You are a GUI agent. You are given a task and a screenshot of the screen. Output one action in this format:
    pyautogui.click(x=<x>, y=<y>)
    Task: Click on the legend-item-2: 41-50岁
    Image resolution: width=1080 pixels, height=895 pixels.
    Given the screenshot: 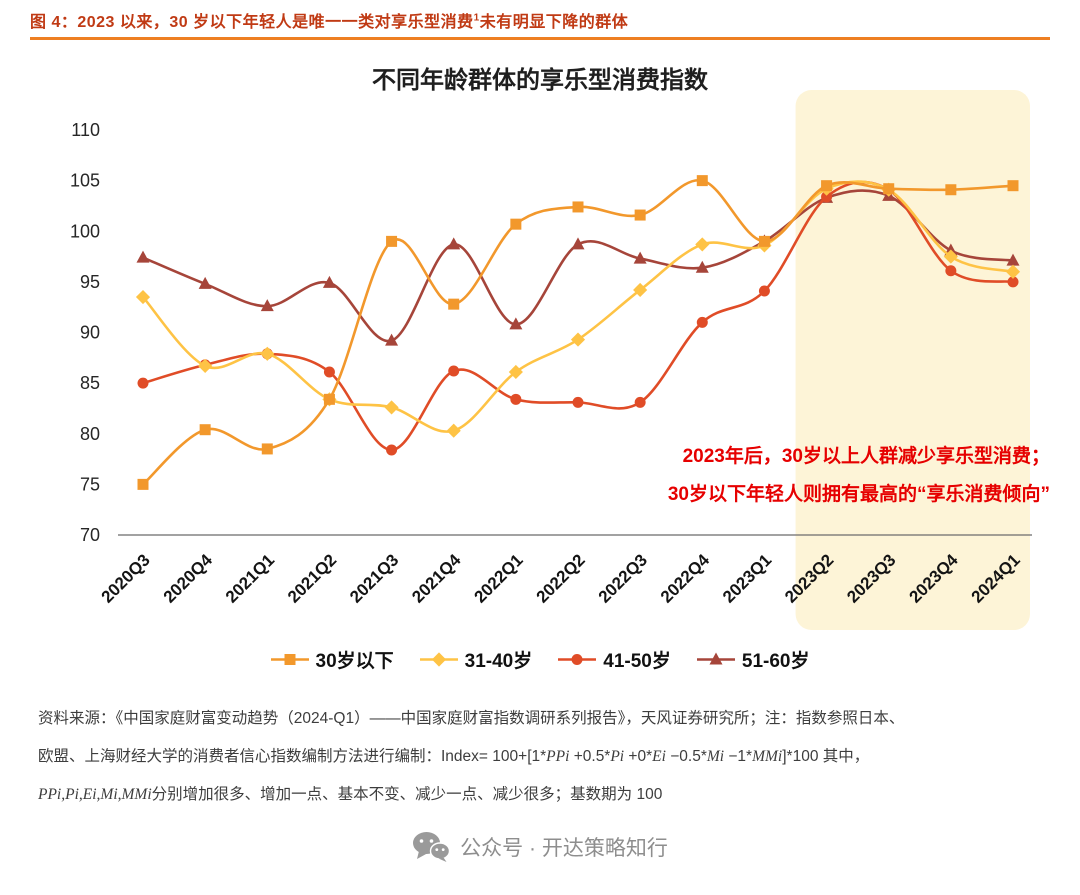 What is the action you would take?
    pyautogui.click(x=614, y=659)
    